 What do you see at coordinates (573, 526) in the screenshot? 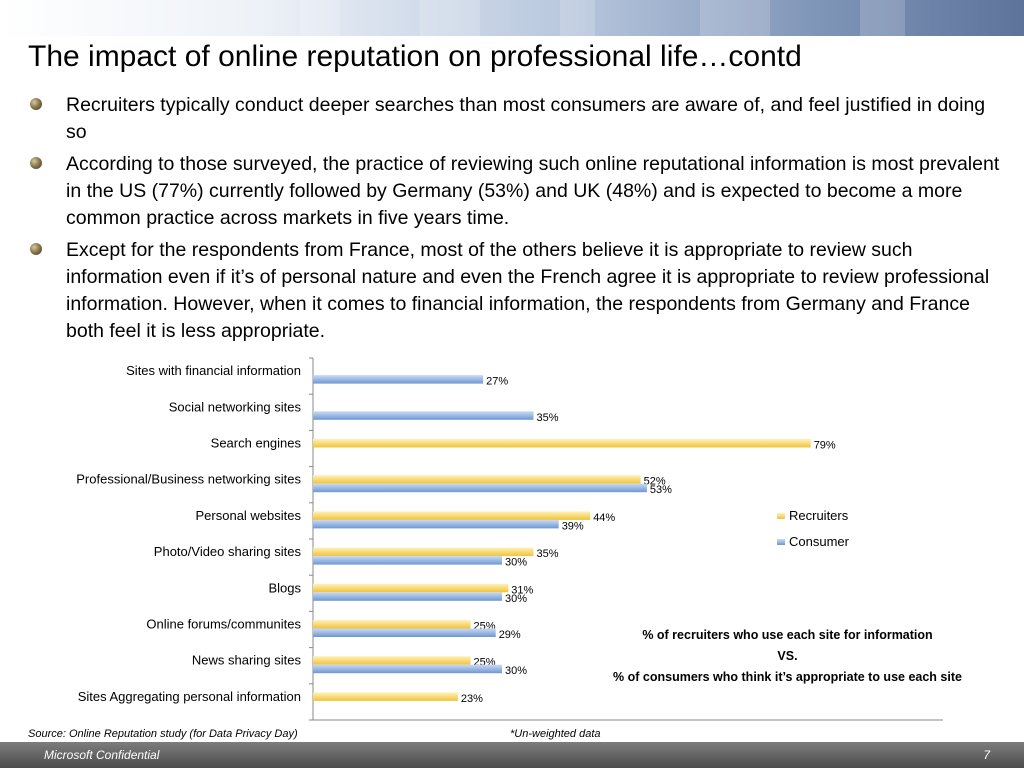
I see `data-label: 39%` at bounding box center [573, 526].